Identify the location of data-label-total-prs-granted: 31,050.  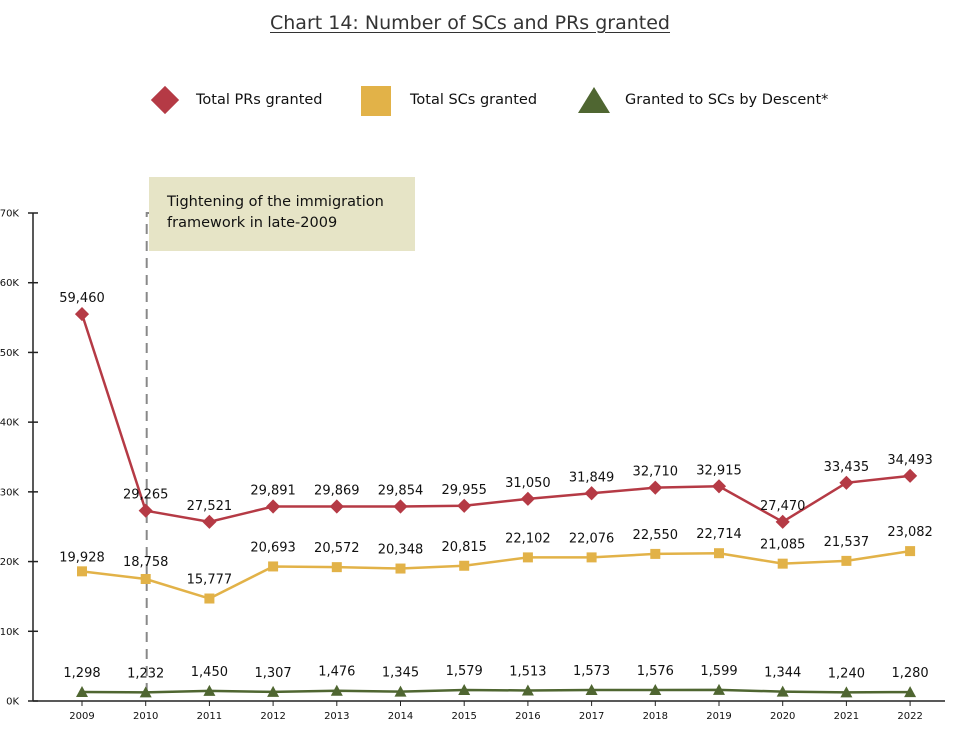
(528, 483).